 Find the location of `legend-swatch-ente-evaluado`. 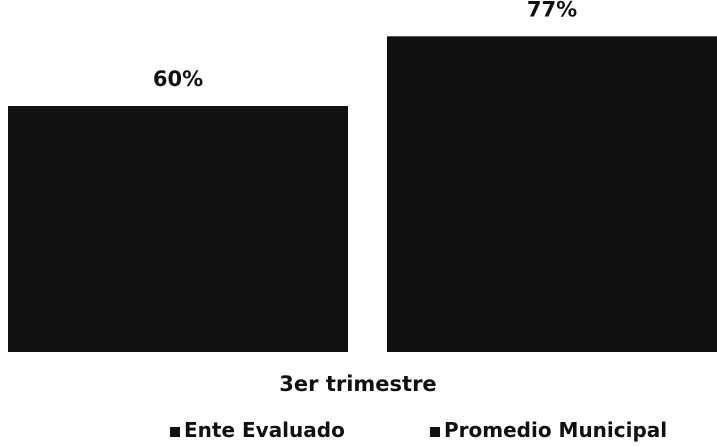

legend-swatch-ente-evaluado is located at coordinates (175, 432).